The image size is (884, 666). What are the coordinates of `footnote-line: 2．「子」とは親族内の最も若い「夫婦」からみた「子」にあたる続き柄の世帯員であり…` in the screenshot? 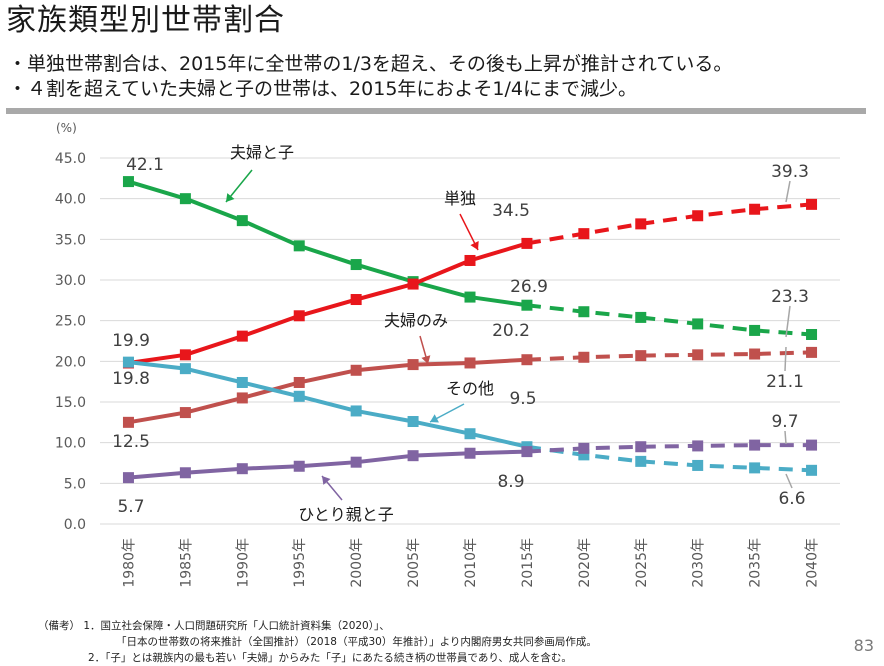 It's located at (330, 658).